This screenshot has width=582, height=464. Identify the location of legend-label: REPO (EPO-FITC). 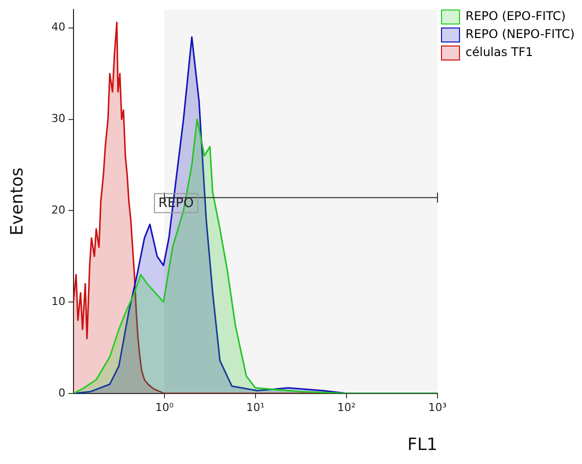
(516, 16).